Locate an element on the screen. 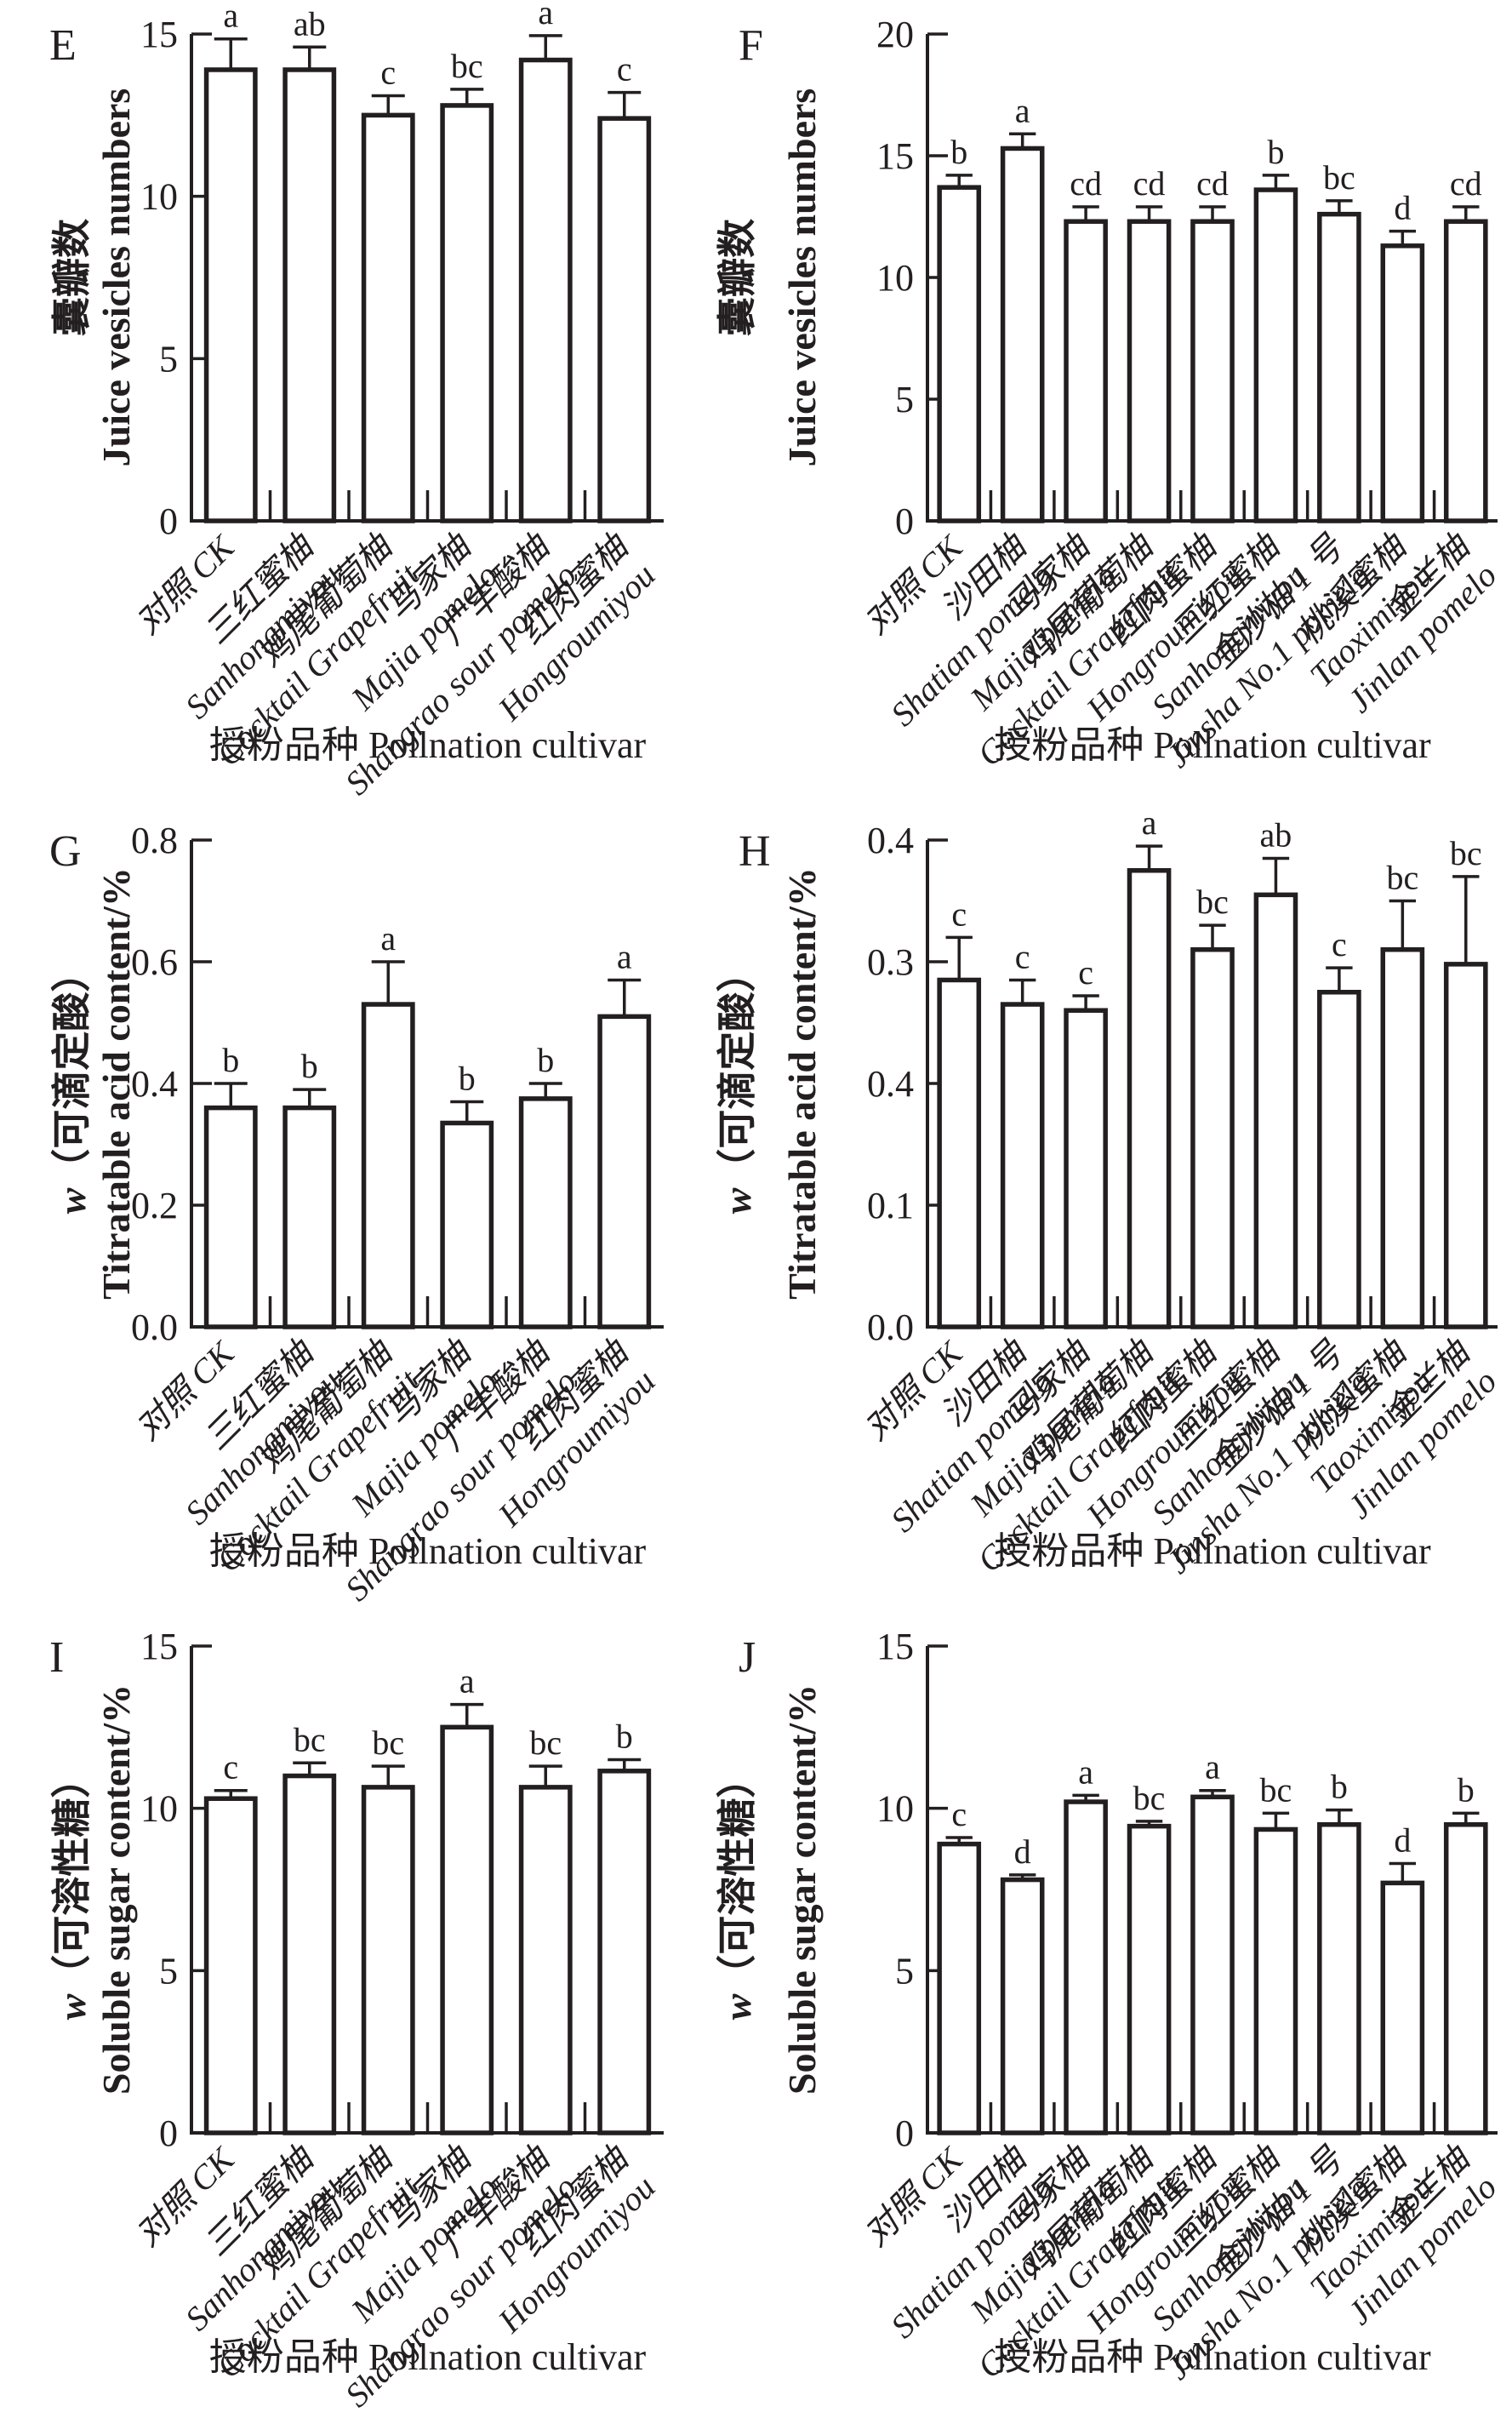 Image resolution: width=1512 pixels, height=2418 pixels. panel-letter: I is located at coordinates (56, 1657).